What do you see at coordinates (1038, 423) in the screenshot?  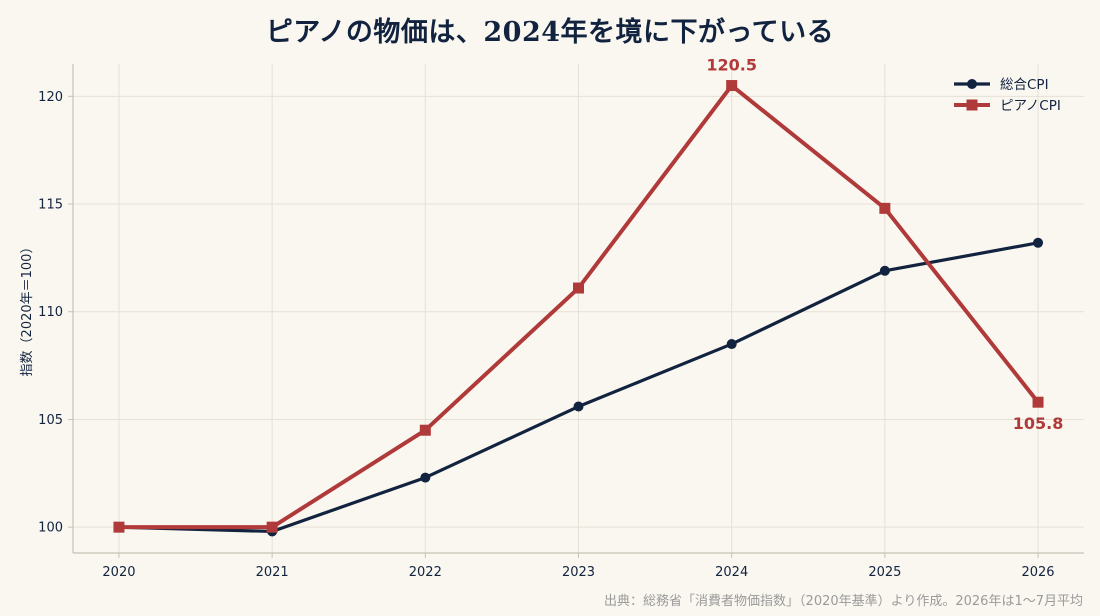 I see `data-label: 105.8` at bounding box center [1038, 423].